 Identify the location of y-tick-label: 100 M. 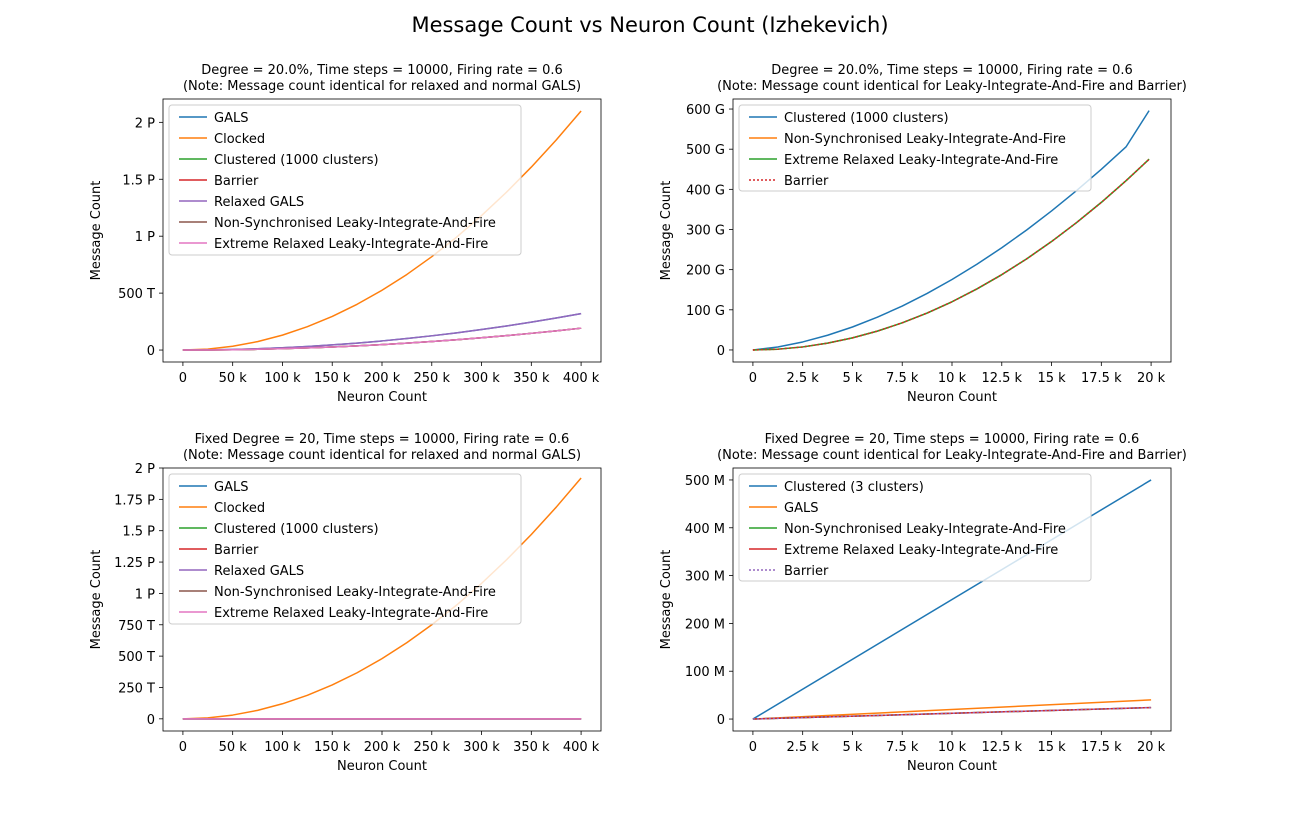
(705, 672).